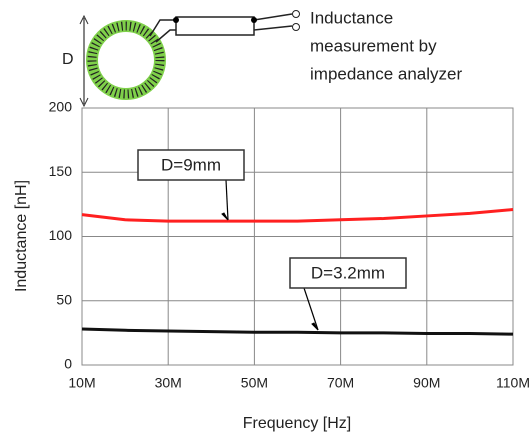  What do you see at coordinates (513, 383) in the screenshot?
I see `x-tick-label: 110M` at bounding box center [513, 383].